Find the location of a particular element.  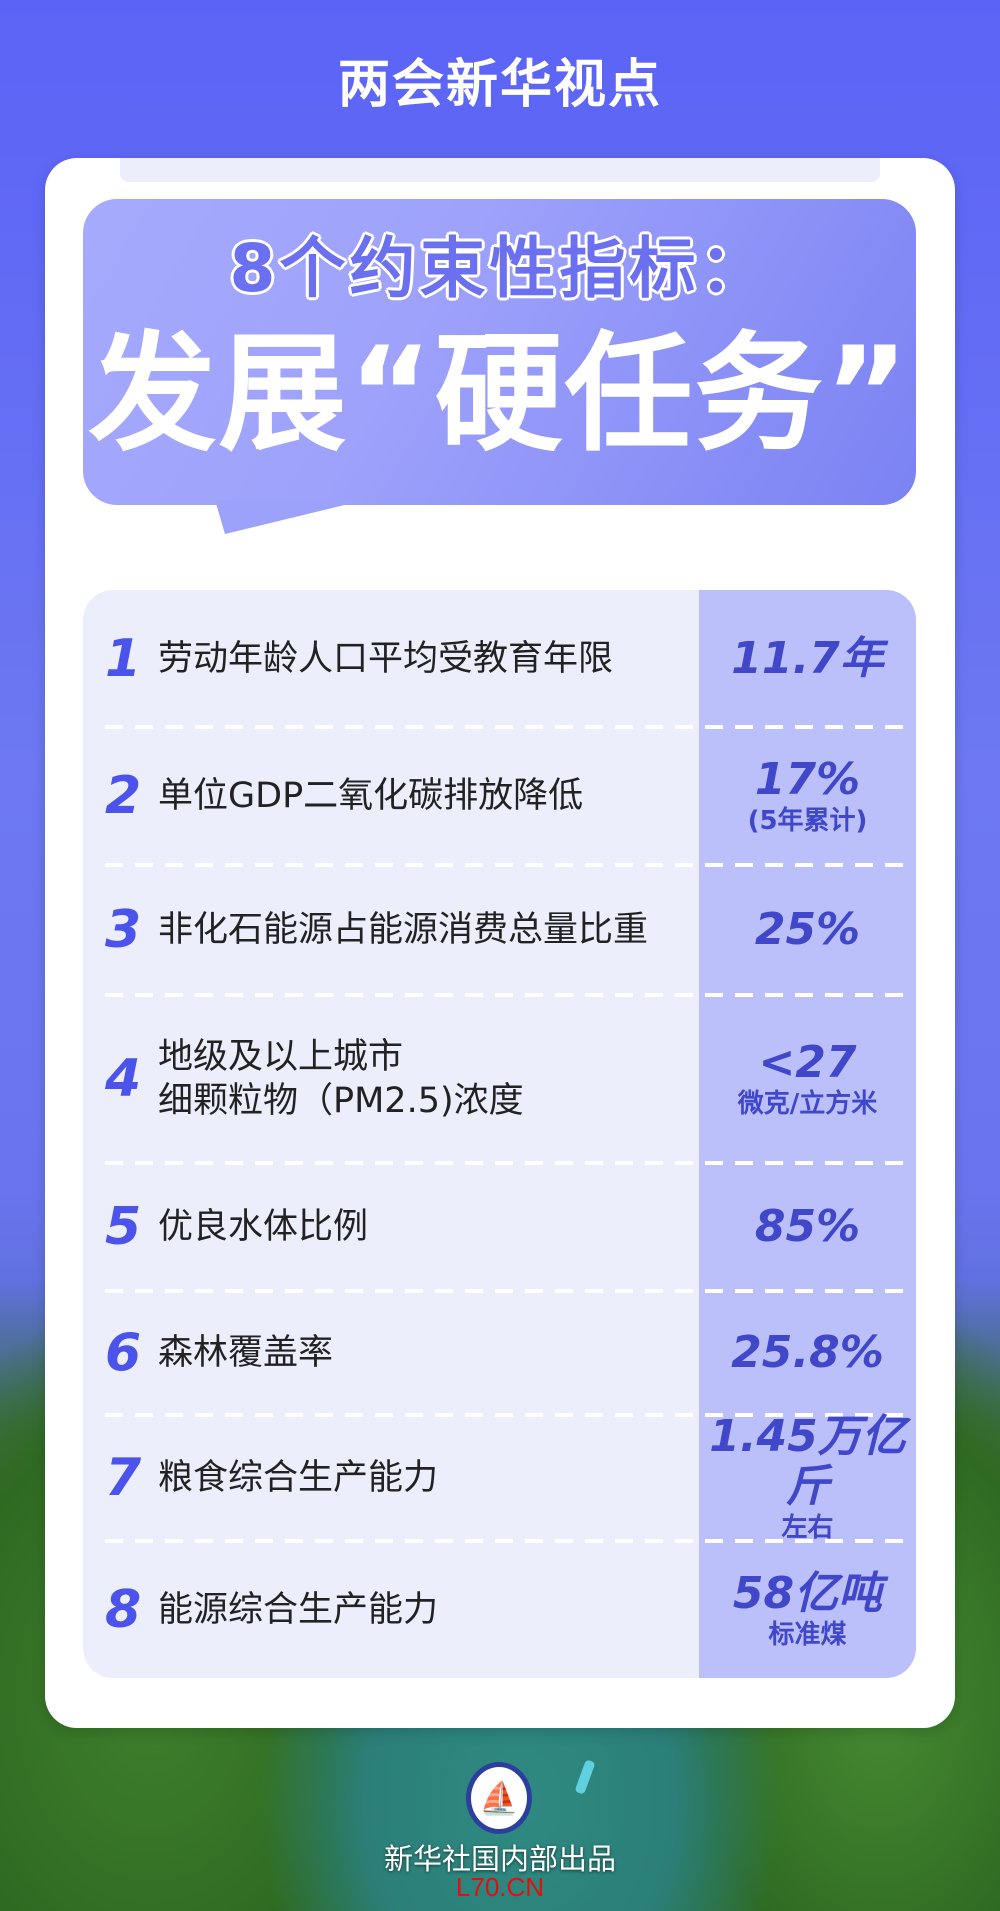

indicator-value: 11.7年 is located at coordinates (807, 658).